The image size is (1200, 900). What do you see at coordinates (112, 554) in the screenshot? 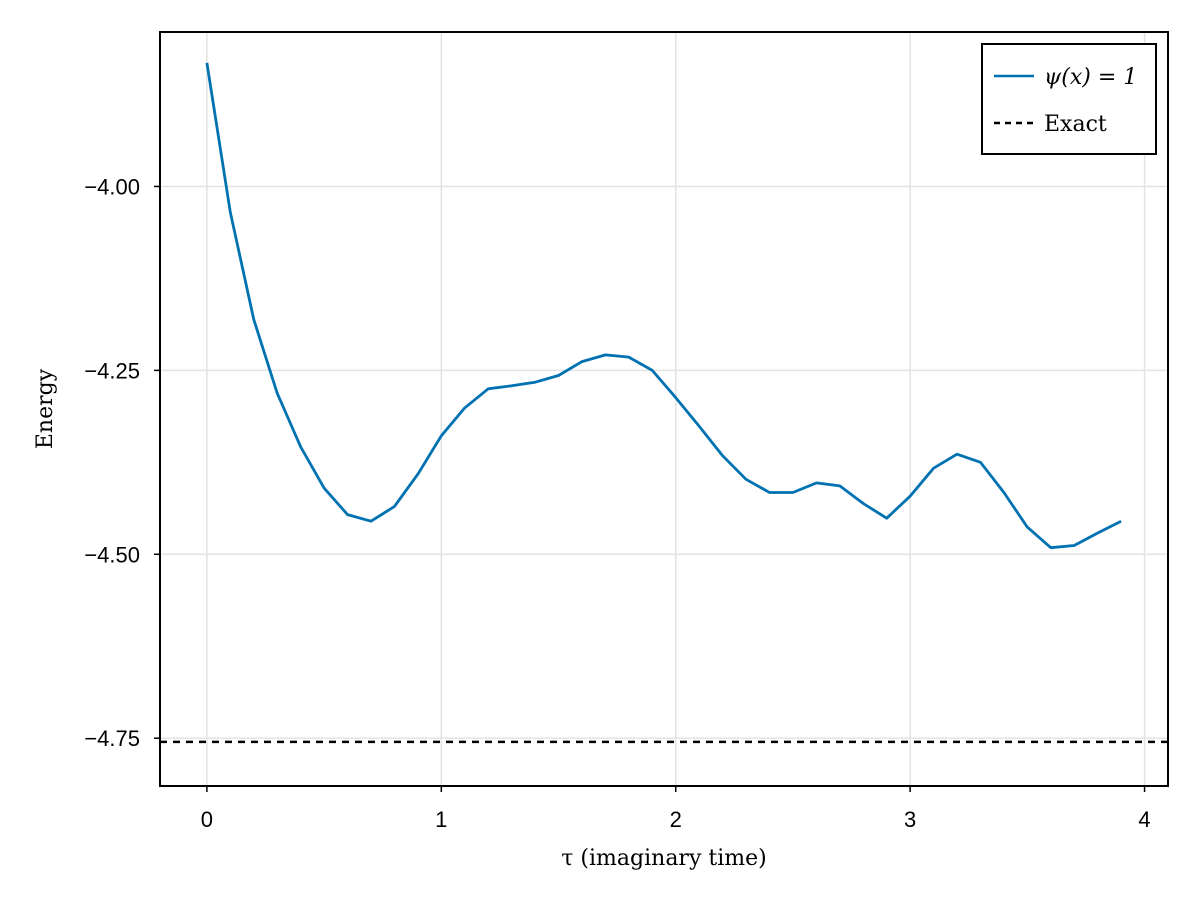
I see `y-tick-label: −4.50` at bounding box center [112, 554].